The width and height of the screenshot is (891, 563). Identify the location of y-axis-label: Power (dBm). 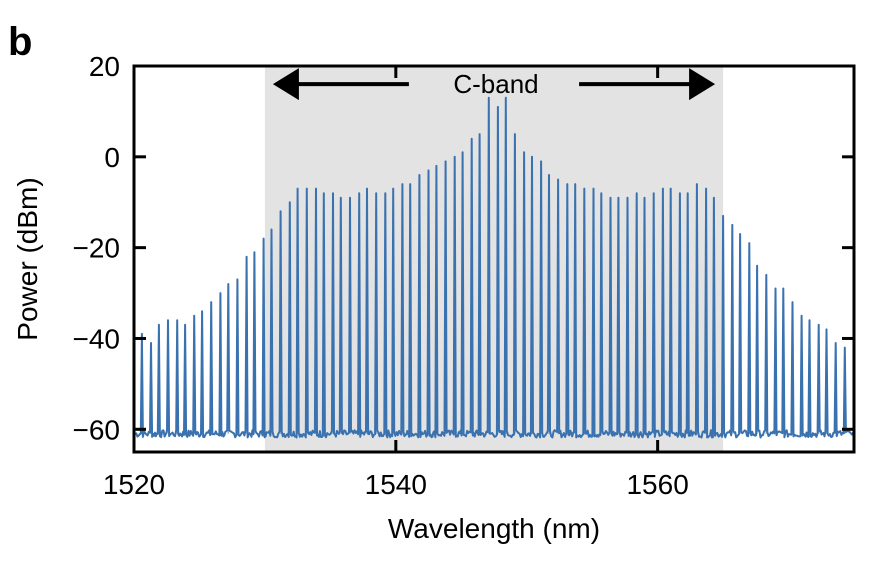
(27, 258).